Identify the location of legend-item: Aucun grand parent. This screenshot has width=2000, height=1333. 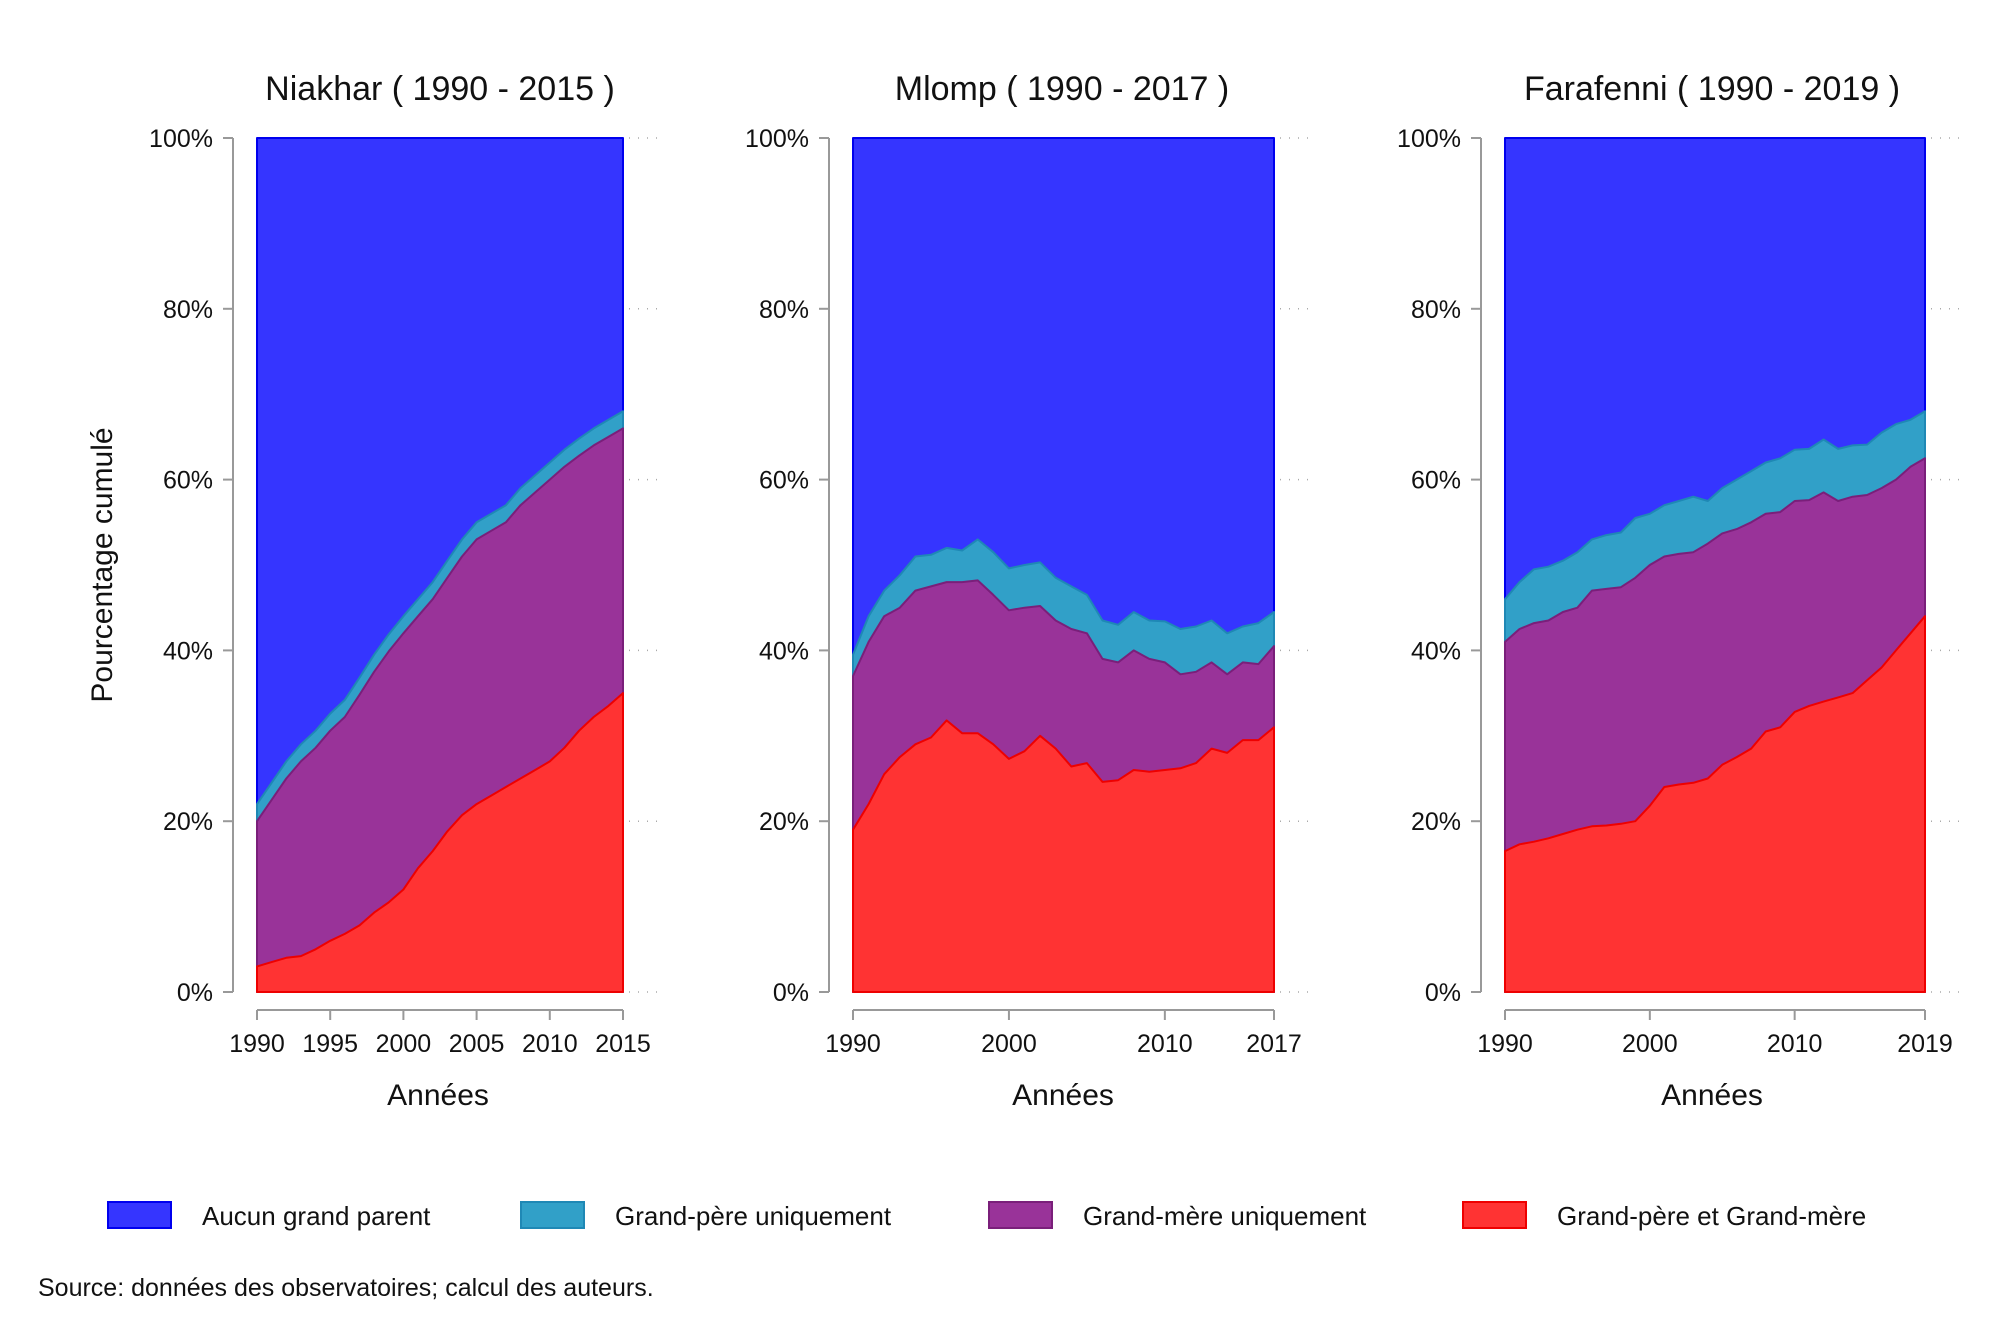
(269, 1216).